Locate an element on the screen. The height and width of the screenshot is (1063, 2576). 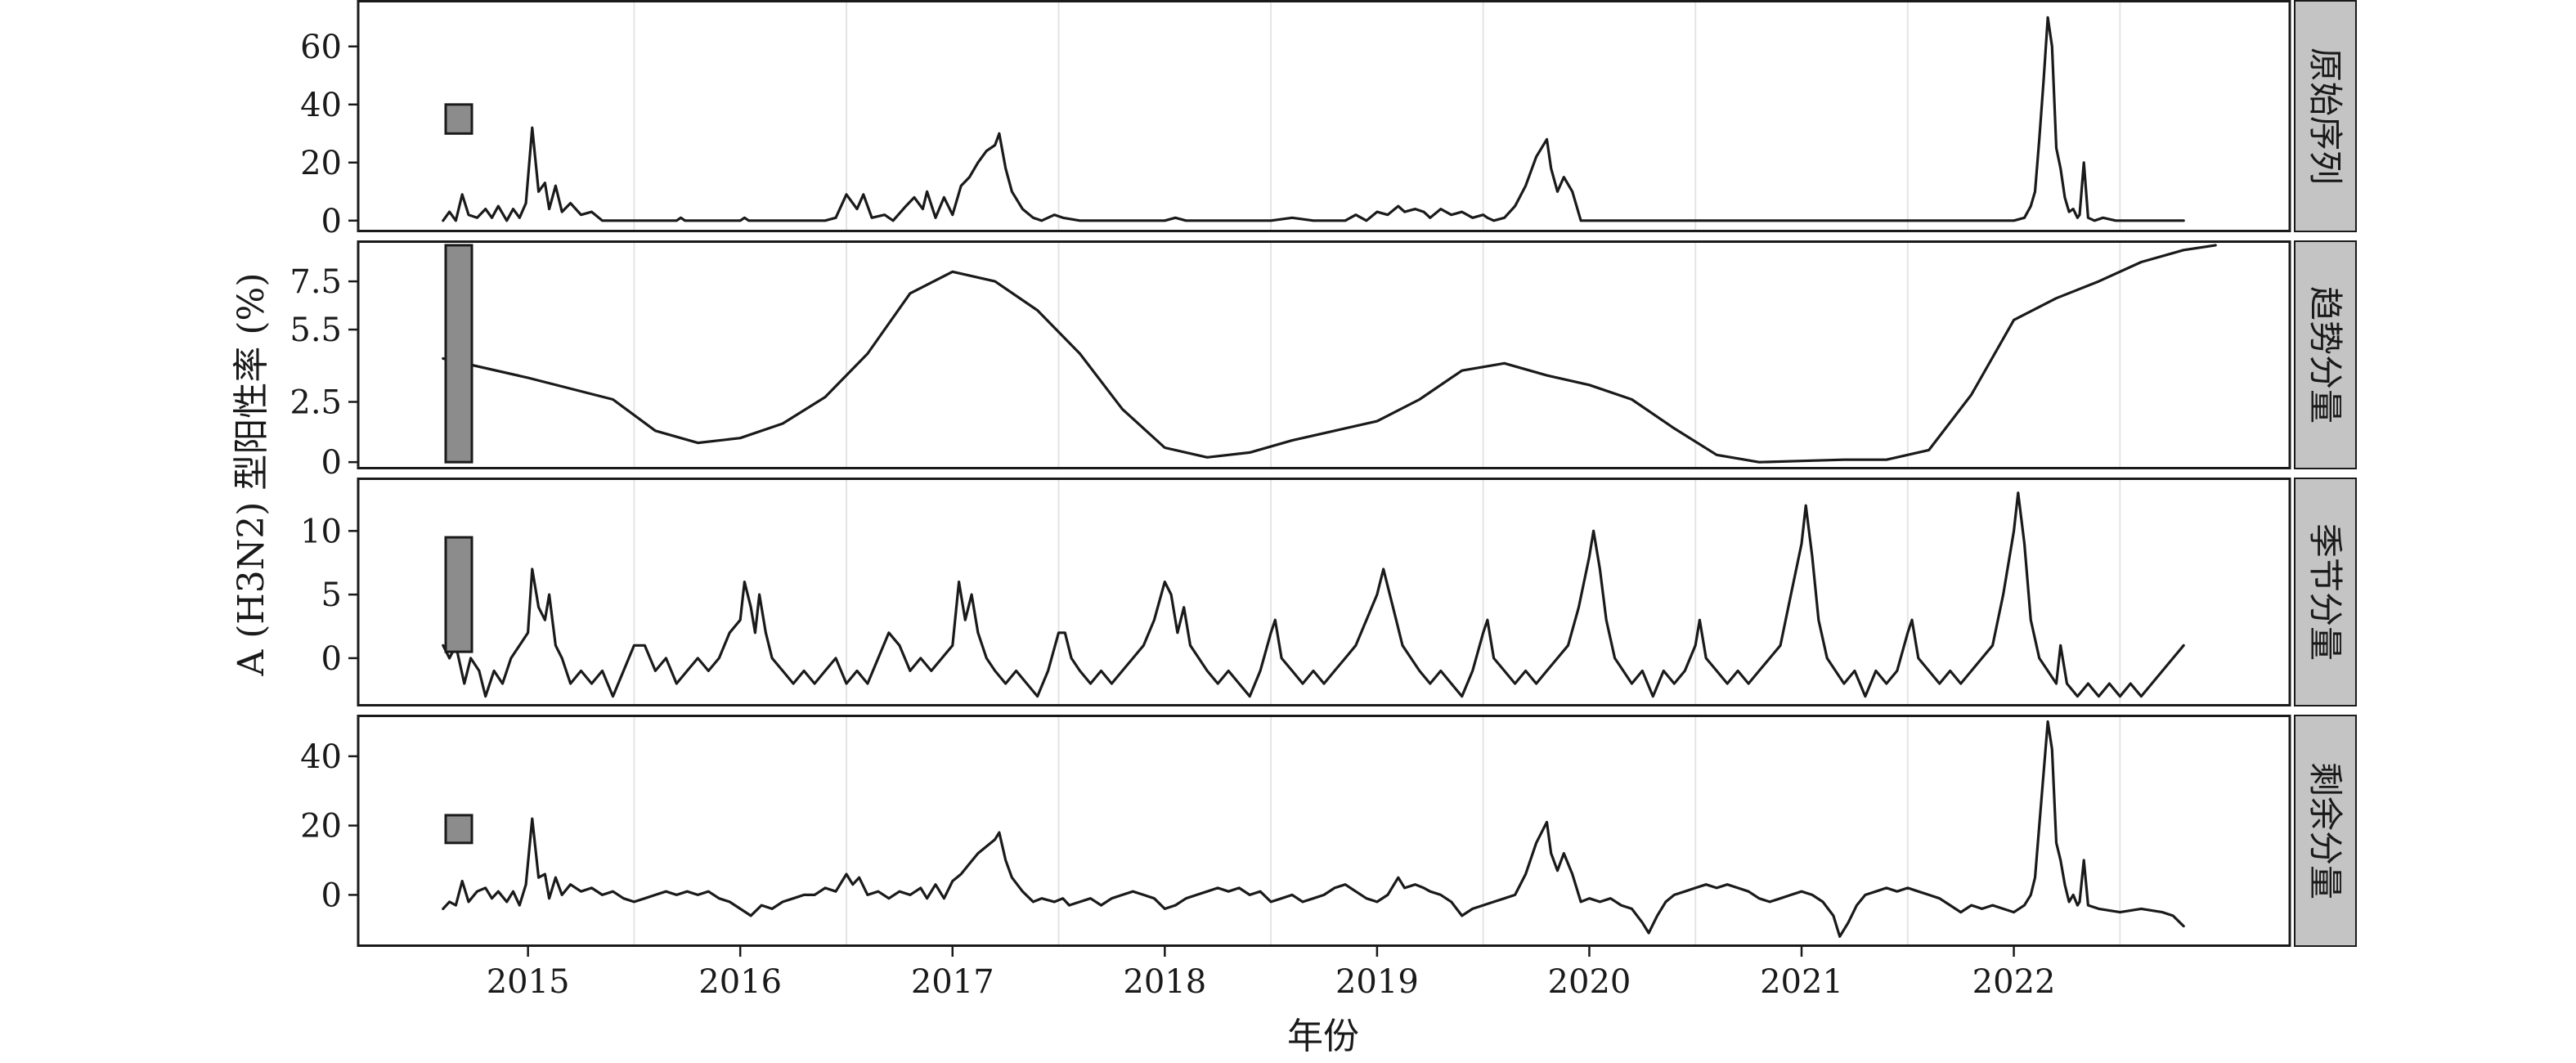
strip-label: 季节分量 is located at coordinates (2325, 592).